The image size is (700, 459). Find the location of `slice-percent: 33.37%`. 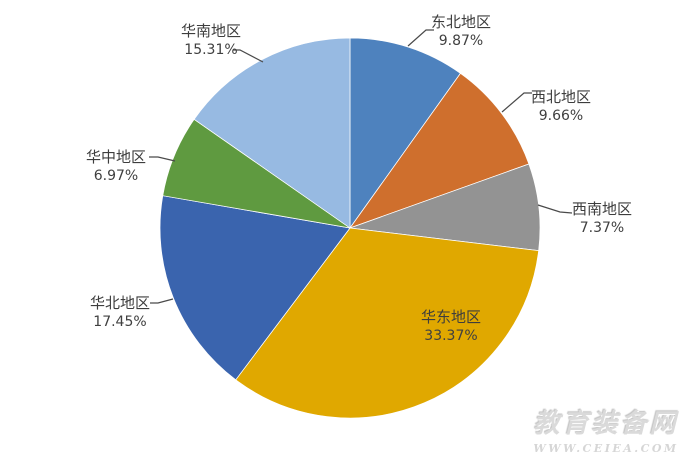

slice-percent: 33.37% is located at coordinates (450, 336).